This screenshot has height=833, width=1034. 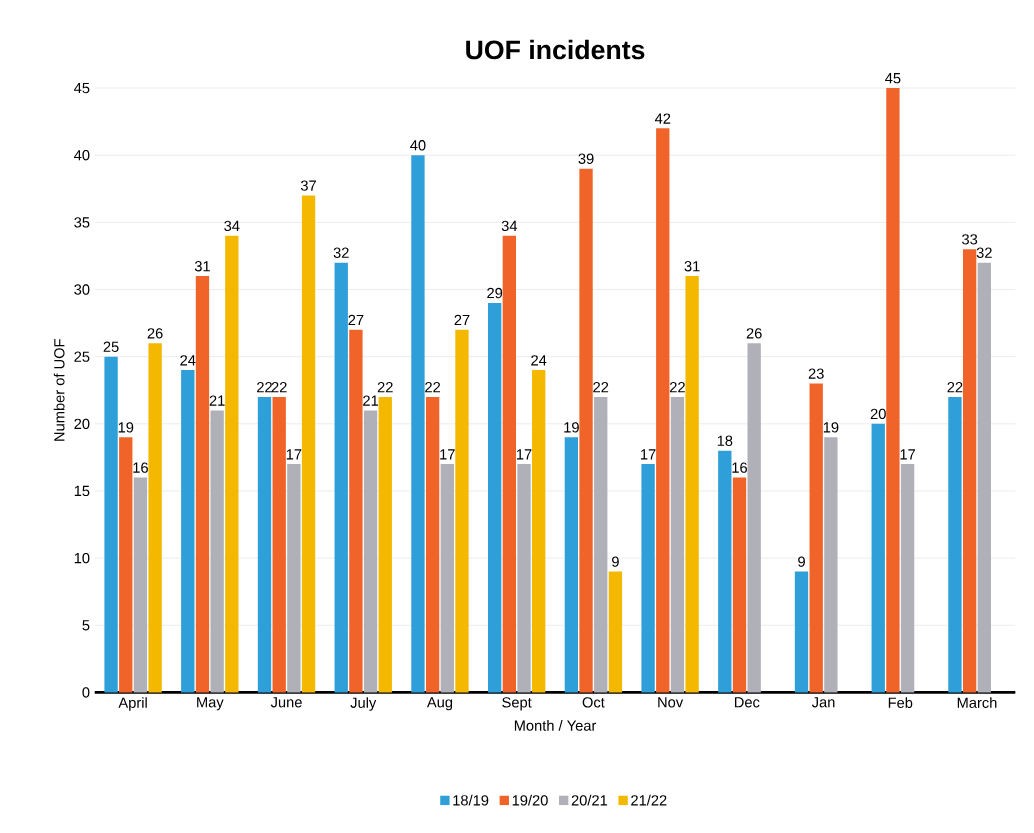 I want to click on y-tick-label: 10, so click(x=82, y=558).